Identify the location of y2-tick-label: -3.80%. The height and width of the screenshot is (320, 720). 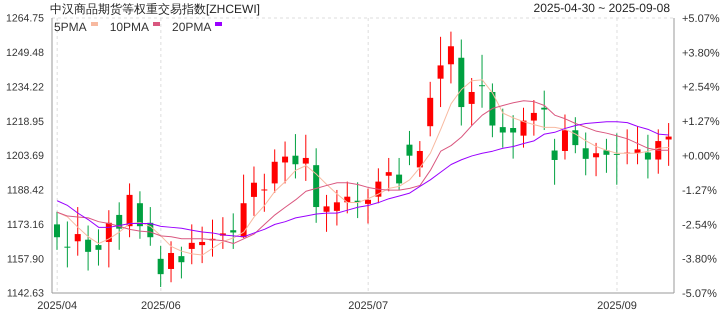
(700, 259).